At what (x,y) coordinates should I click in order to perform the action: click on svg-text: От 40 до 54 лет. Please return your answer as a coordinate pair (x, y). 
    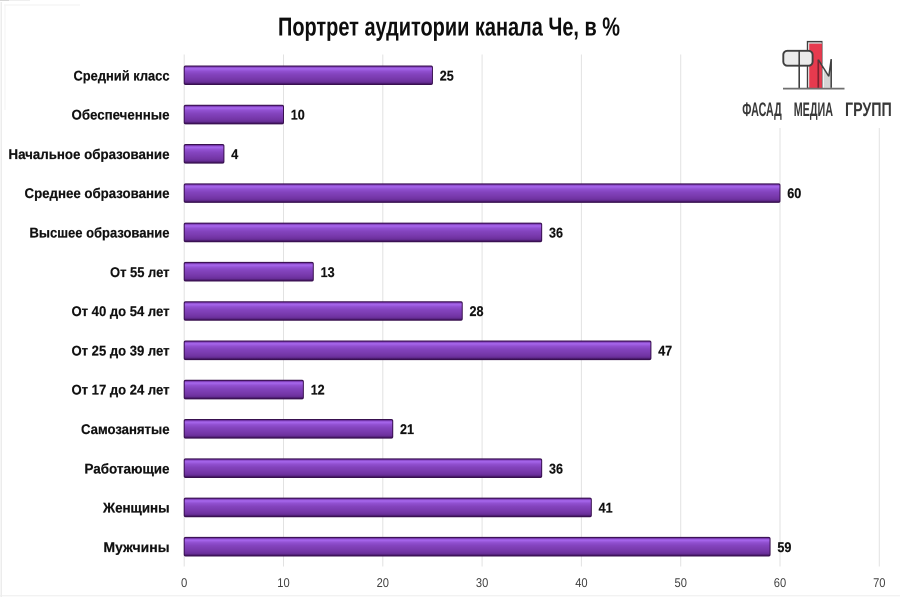
    Looking at the image, I should click on (121, 311).